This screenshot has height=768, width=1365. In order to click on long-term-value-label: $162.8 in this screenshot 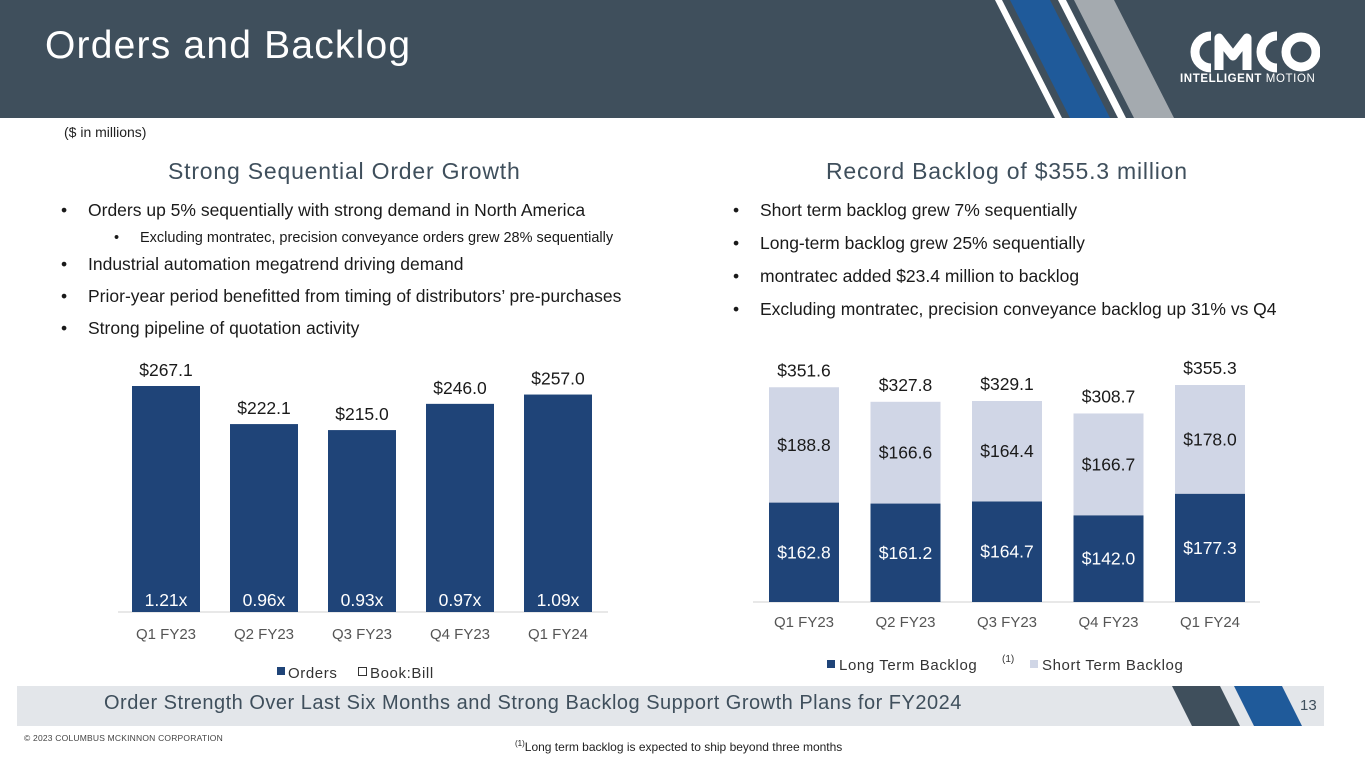, I will do `click(804, 552)`.